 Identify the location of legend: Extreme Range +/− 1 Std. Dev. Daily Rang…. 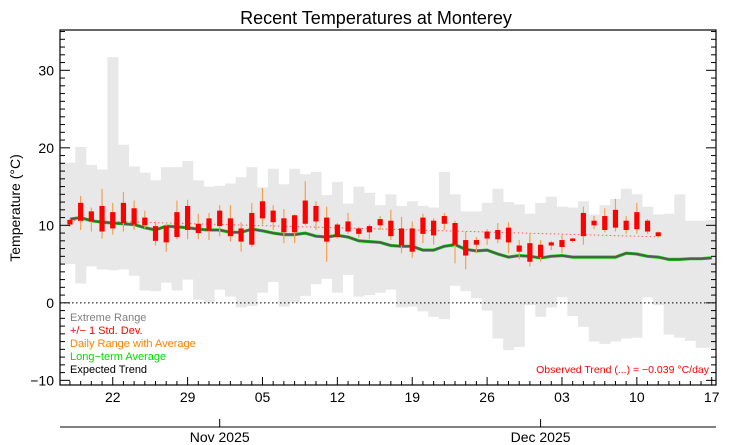
(133, 344).